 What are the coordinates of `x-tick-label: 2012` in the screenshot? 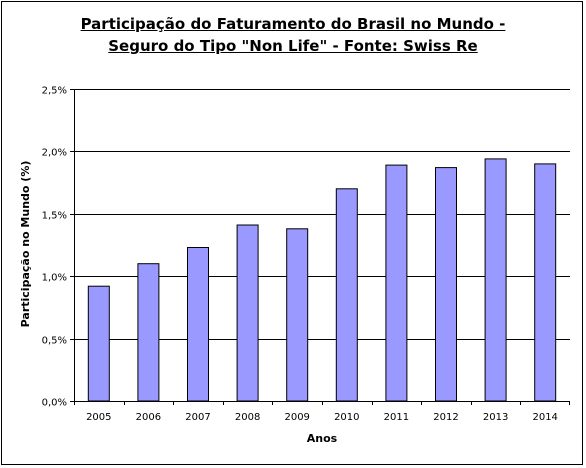 It's located at (445, 417).